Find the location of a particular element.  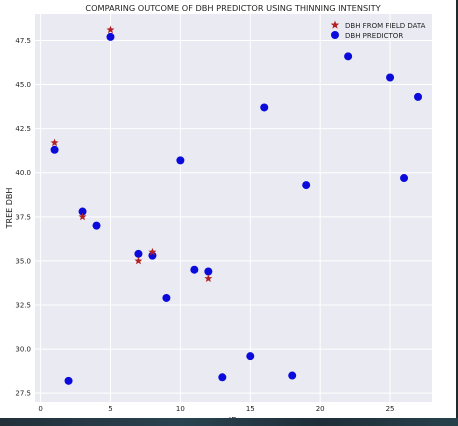

y-axis-label: TREE DBH is located at coordinates (9, 209).